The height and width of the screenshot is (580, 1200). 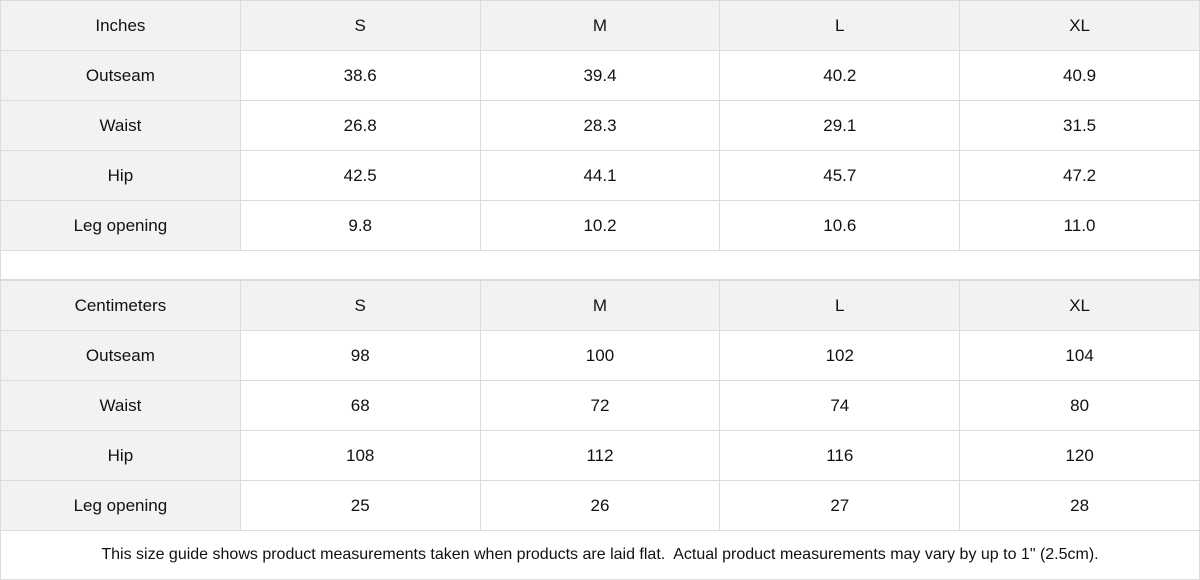 I want to click on table-row: Leg opening 9.8 10.2 10.6 11.0, so click(x=600, y=225).